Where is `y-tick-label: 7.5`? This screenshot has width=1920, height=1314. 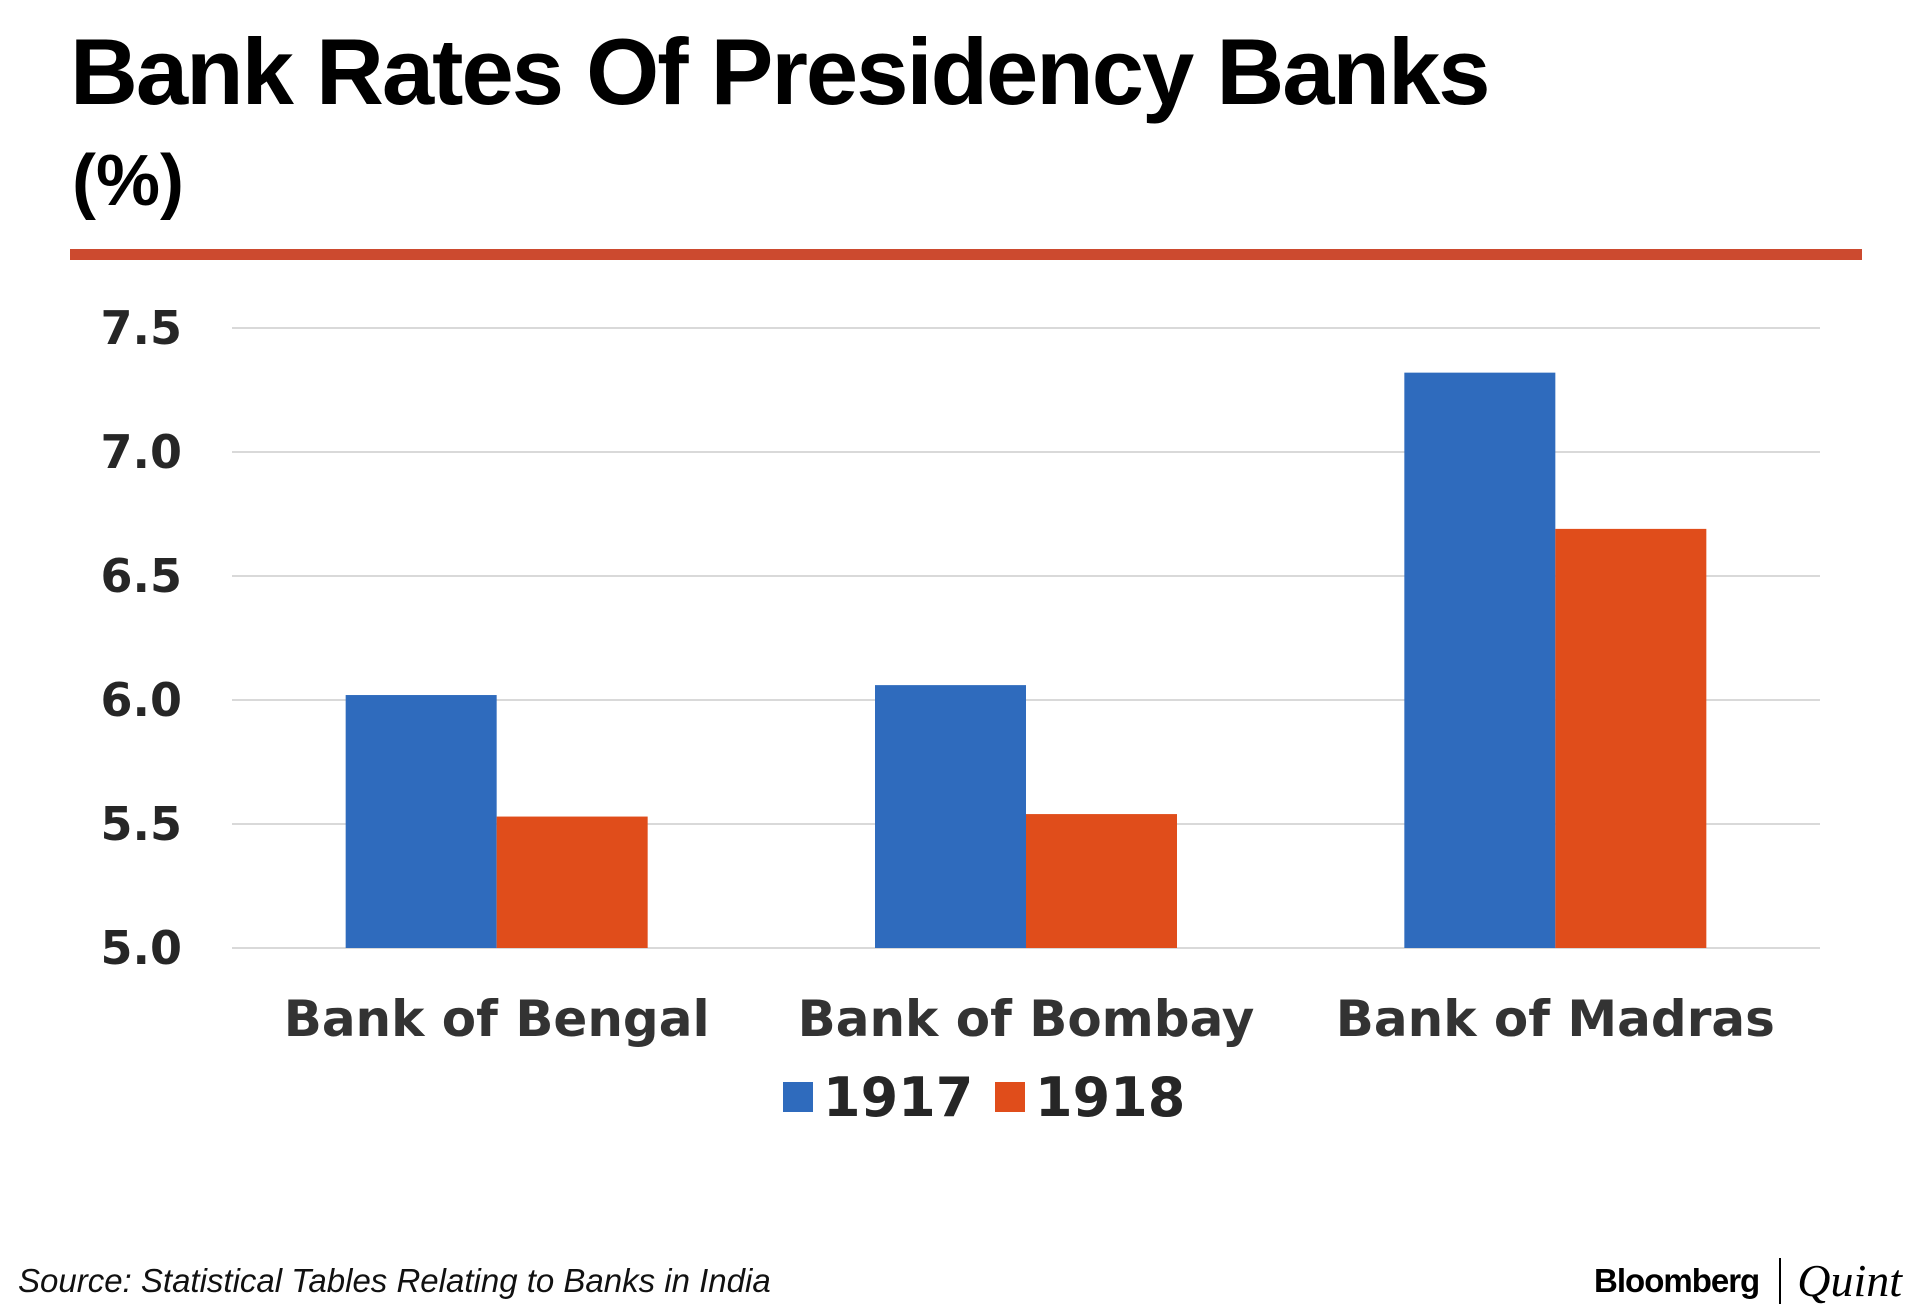
y-tick-label: 7.5 is located at coordinates (142, 328).